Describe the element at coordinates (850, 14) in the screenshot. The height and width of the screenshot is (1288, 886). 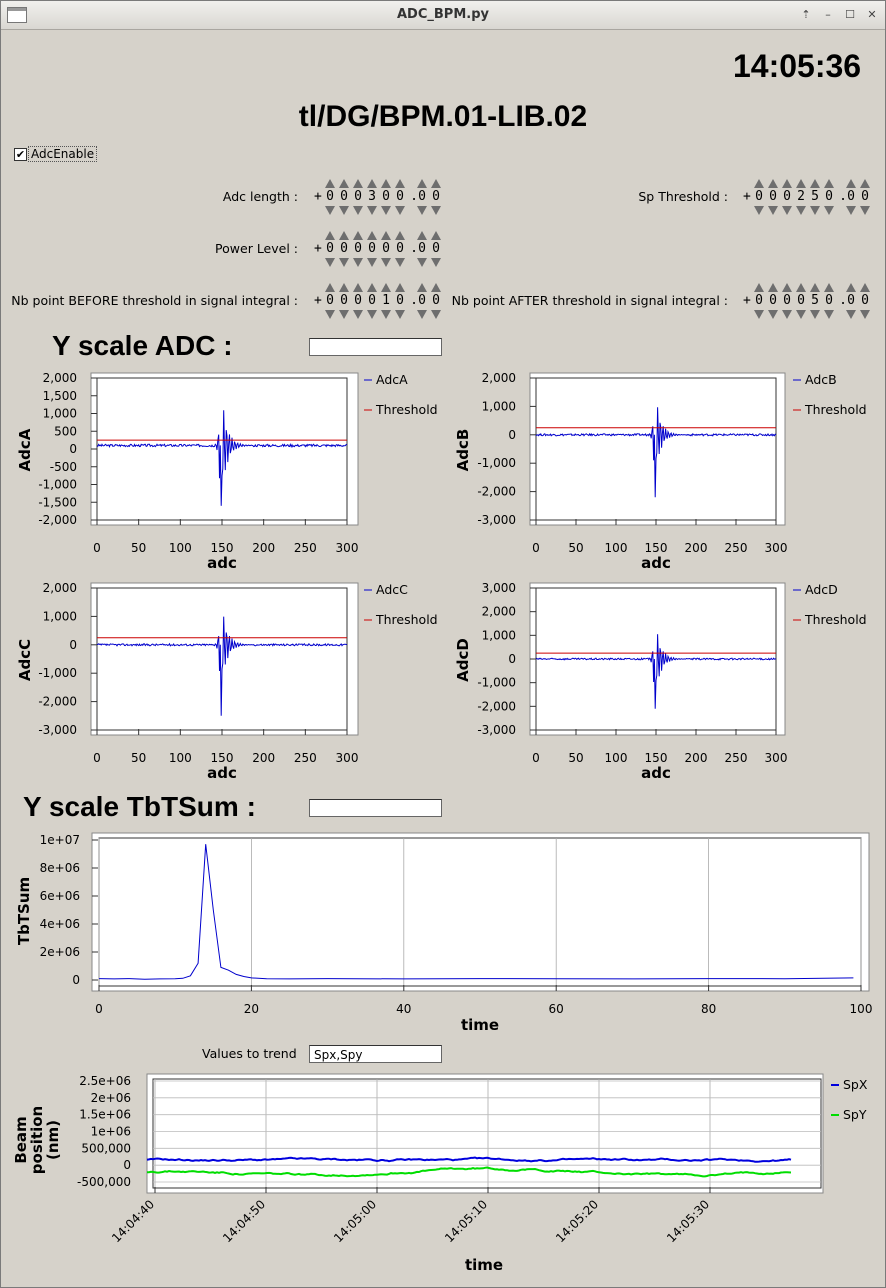
I see `maximize-icon: ☐` at that location.